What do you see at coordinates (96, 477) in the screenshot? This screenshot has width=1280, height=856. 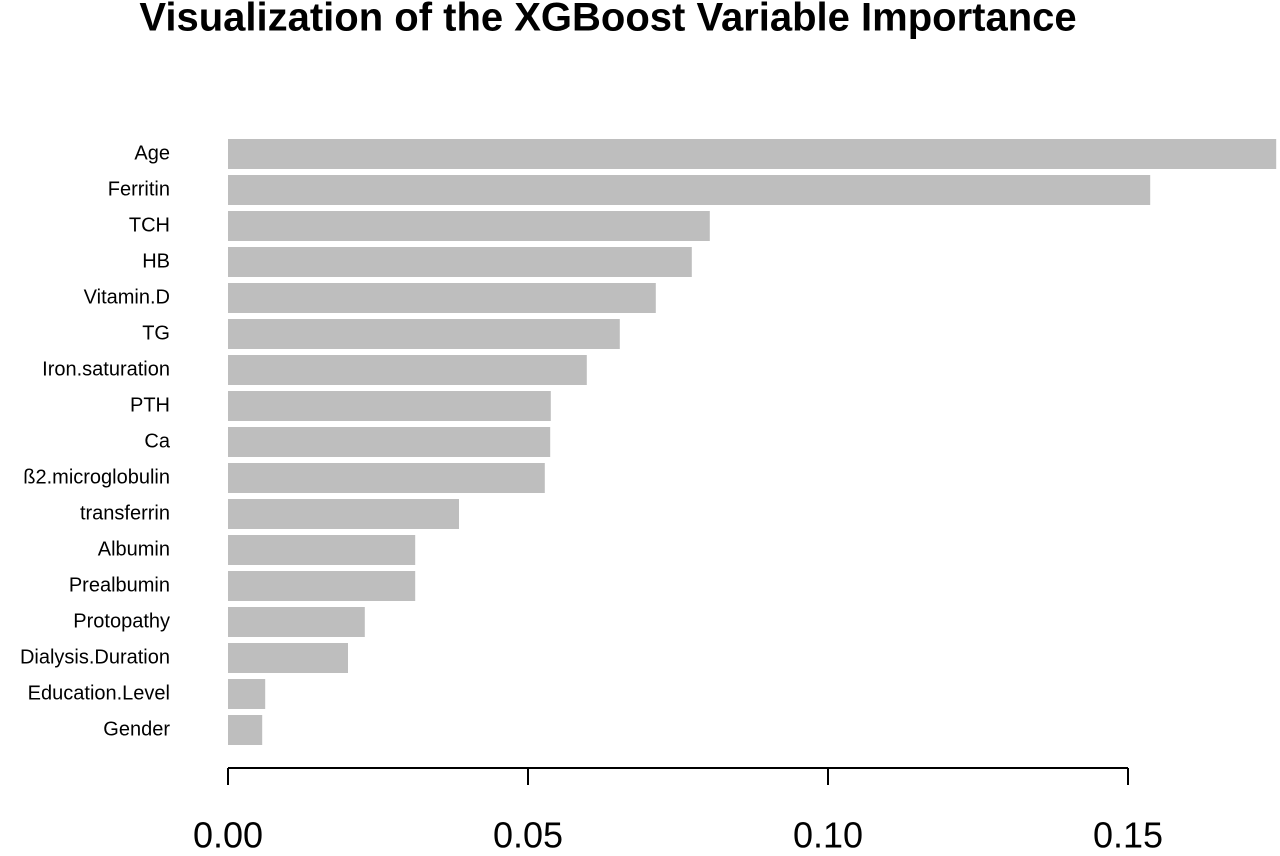 I see `y-tick-label: ß2.microglobulin` at bounding box center [96, 477].